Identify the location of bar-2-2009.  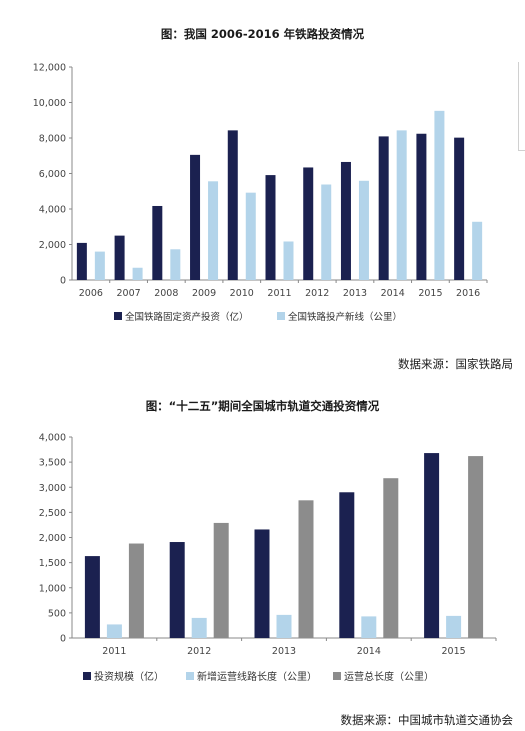
(213, 230).